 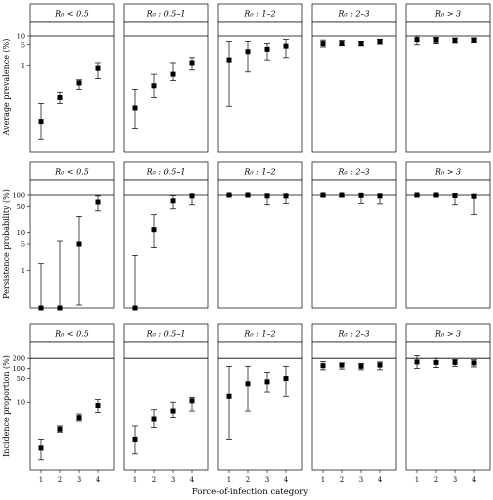 I want to click on y-tick-label: 5, so click(x=23, y=45).